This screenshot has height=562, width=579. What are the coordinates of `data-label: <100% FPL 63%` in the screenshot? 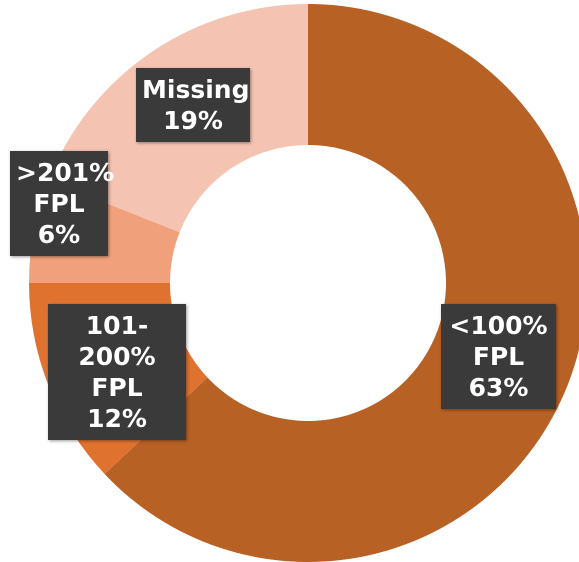 It's located at (498, 356).